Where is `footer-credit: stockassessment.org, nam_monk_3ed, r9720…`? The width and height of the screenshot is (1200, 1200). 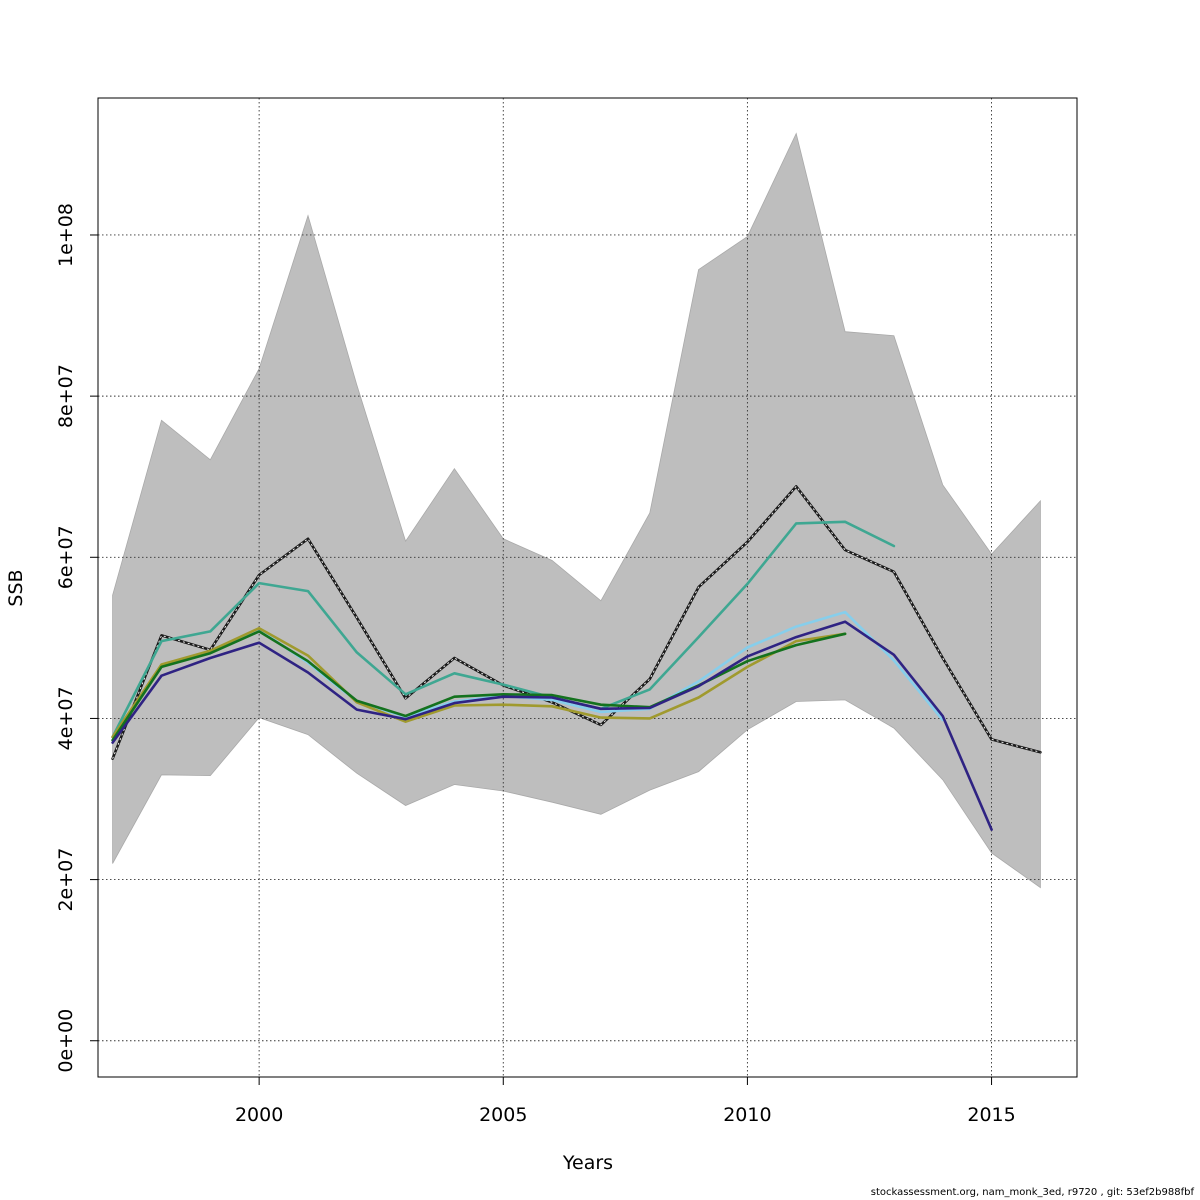 footer-credit: stockassessment.org, nam_monk_3ed, r9720… is located at coordinates (1032, 1192).